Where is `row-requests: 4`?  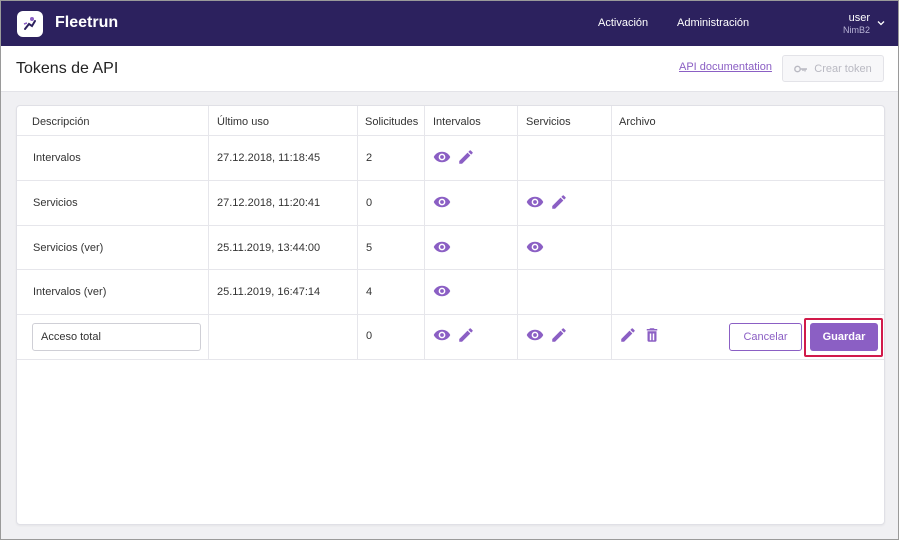
row-requests: 4 is located at coordinates (369, 292).